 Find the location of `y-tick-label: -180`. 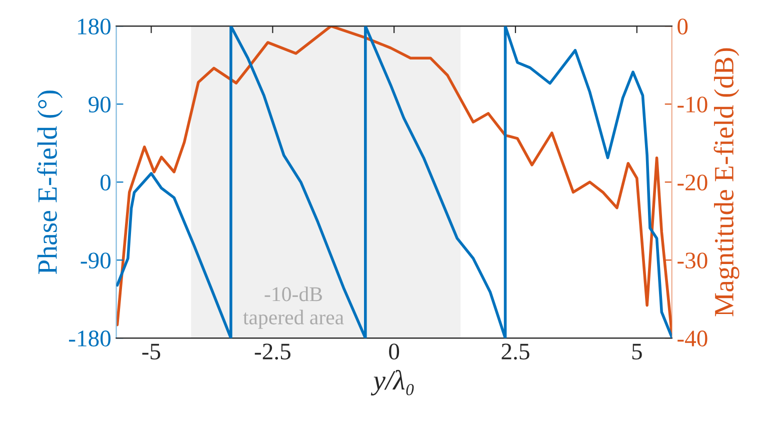

y-tick-label: -180 is located at coordinates (90, 338).